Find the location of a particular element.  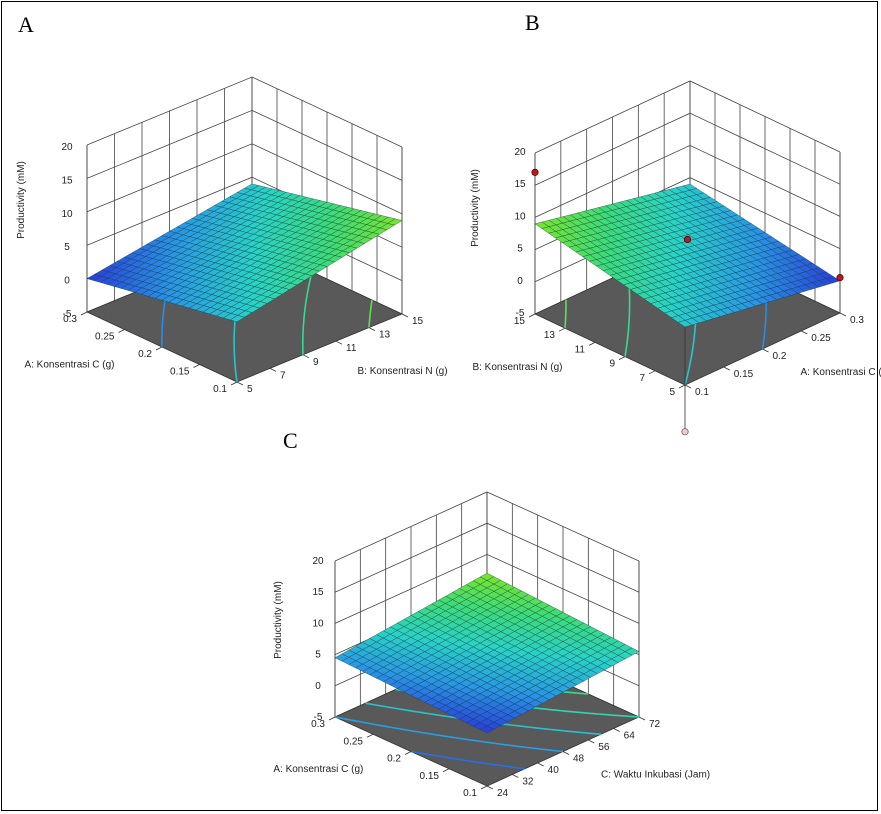

x-tick-label: 5 is located at coordinates (672, 392).